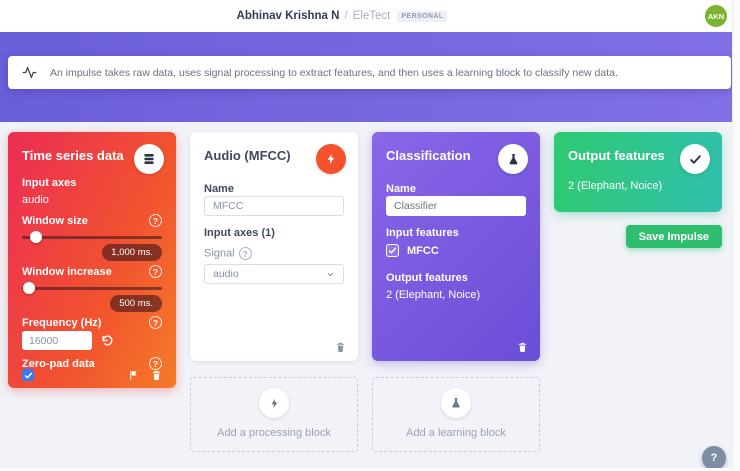  I want to click on project-type-badge: PERSONAL, so click(422, 16).